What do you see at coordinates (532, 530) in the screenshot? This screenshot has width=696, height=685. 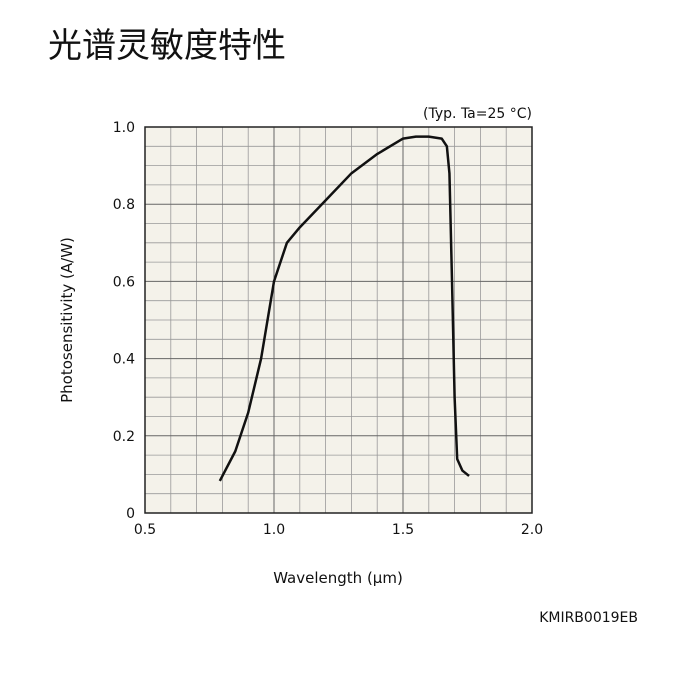 I see `x-tick-label: 2.0` at bounding box center [532, 530].